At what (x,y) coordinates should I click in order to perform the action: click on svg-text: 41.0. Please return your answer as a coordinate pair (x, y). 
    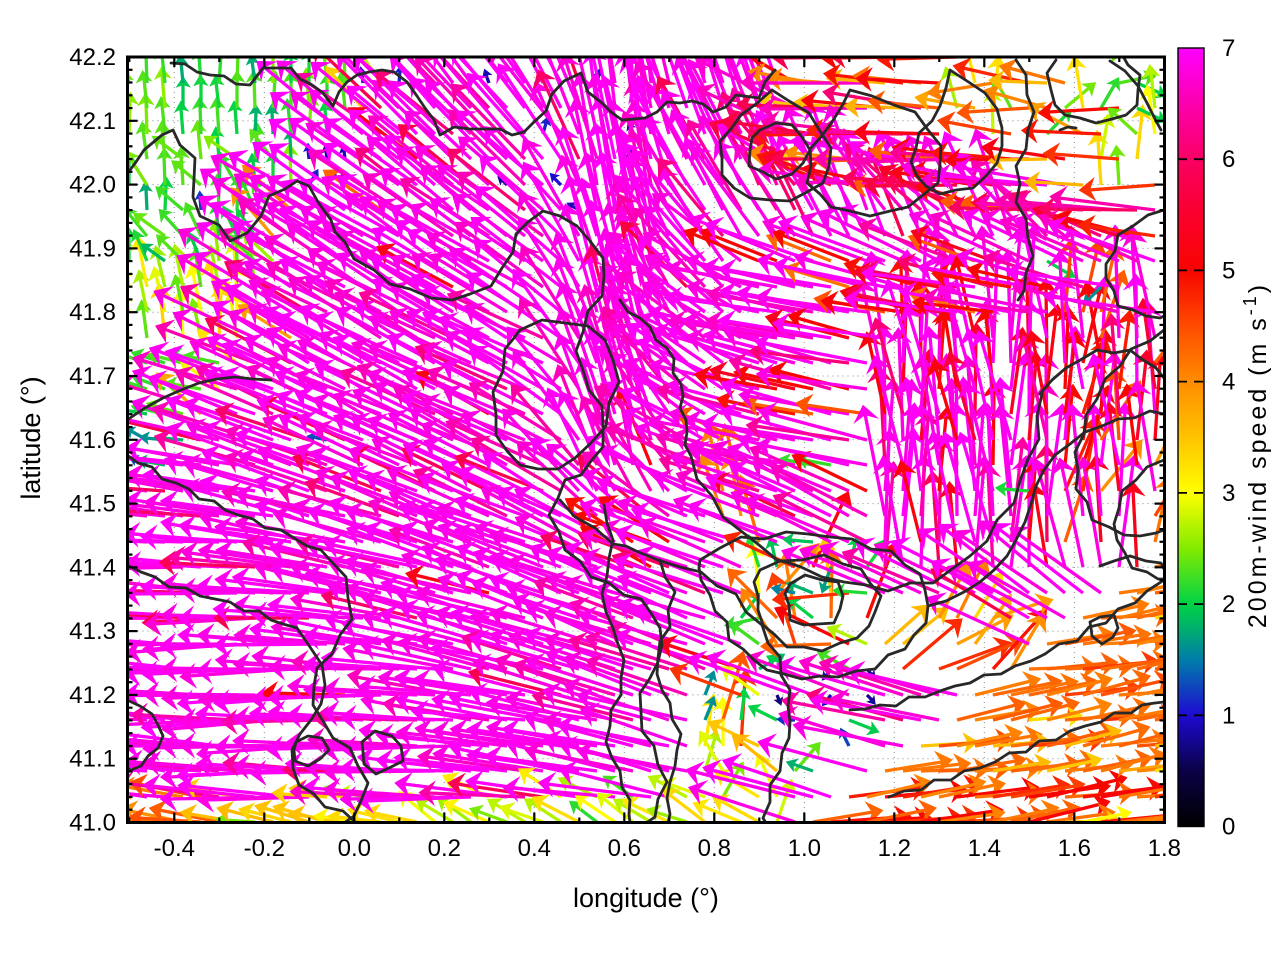
    Looking at the image, I should click on (92, 823).